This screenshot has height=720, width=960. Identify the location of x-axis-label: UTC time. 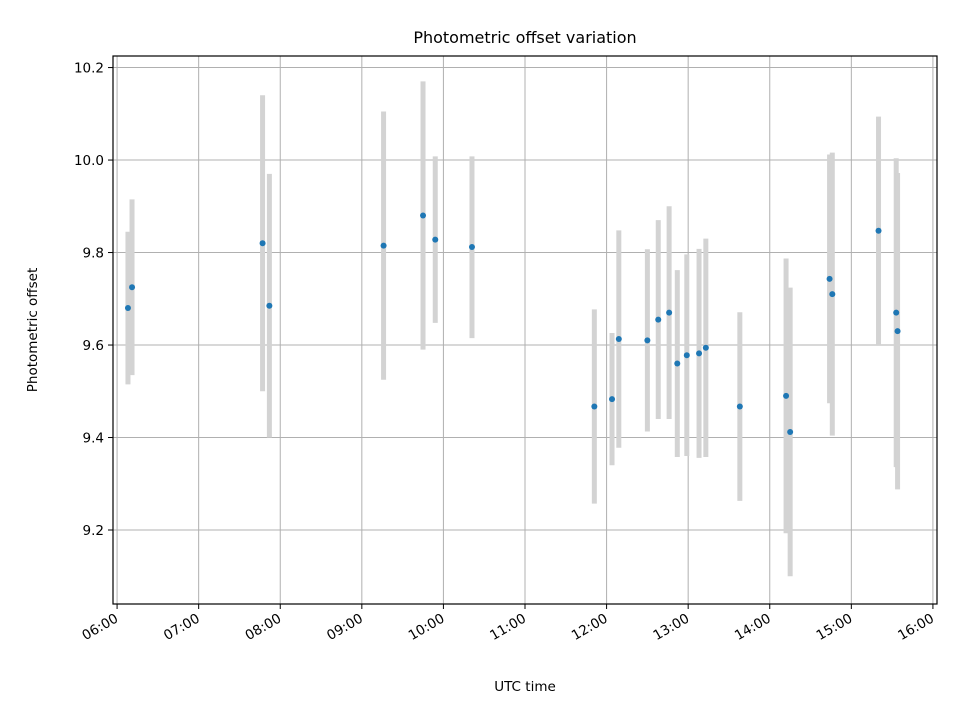
(525, 687).